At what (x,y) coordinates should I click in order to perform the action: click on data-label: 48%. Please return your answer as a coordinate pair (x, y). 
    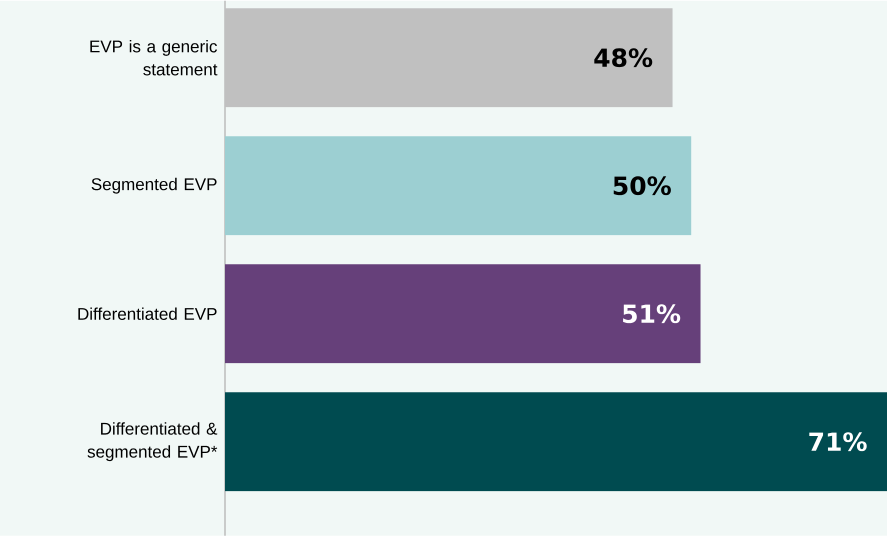
    Looking at the image, I should click on (623, 57).